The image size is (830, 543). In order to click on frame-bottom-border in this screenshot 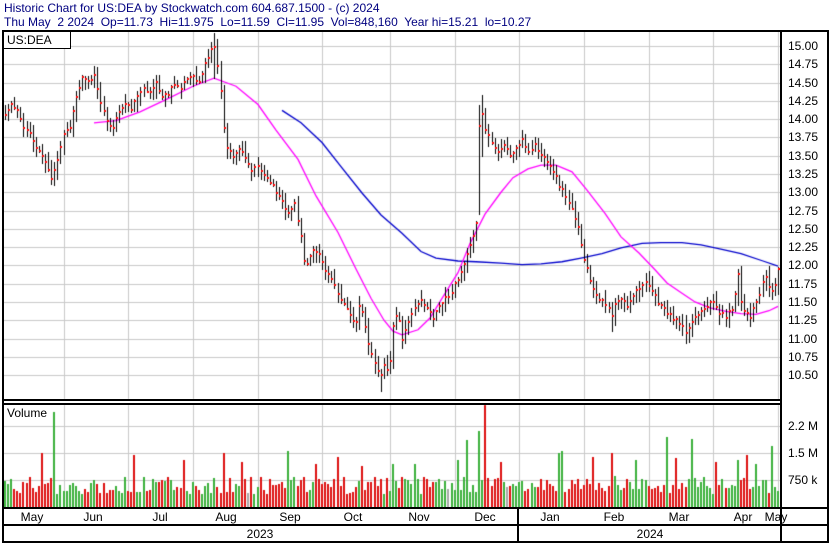, I will do `click(415, 542)`.